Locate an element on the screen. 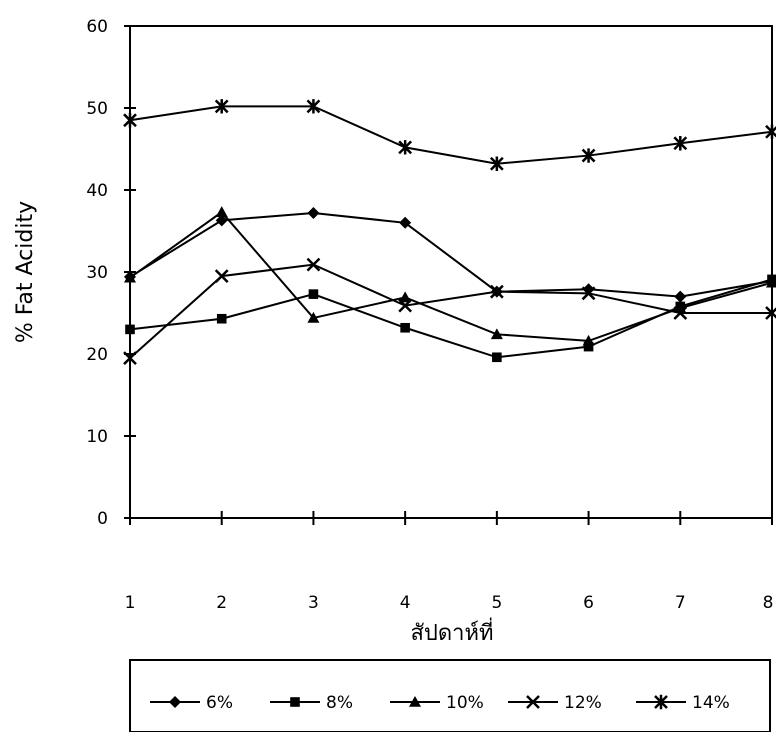 The image size is (776, 736). y-tick-label: 30 is located at coordinates (97, 273).